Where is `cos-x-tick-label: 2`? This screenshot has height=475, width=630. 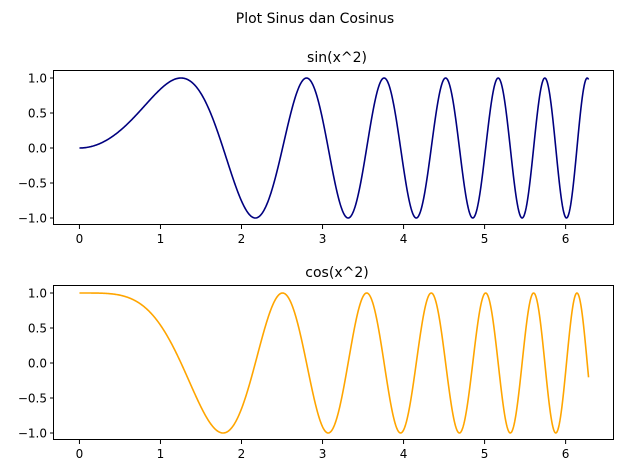 cos-x-tick-label: 2 is located at coordinates (242, 454).